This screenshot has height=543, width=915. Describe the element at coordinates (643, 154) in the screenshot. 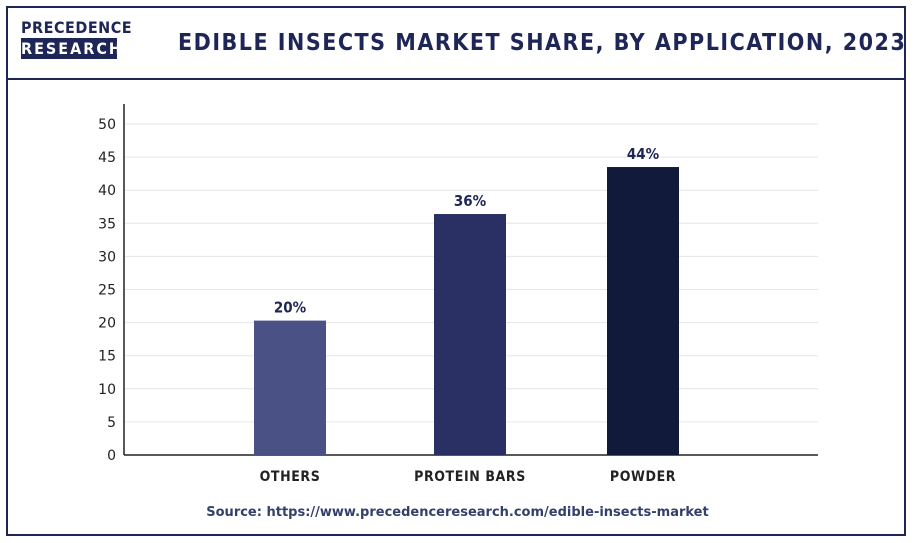

I see `data-label: 44%` at that location.